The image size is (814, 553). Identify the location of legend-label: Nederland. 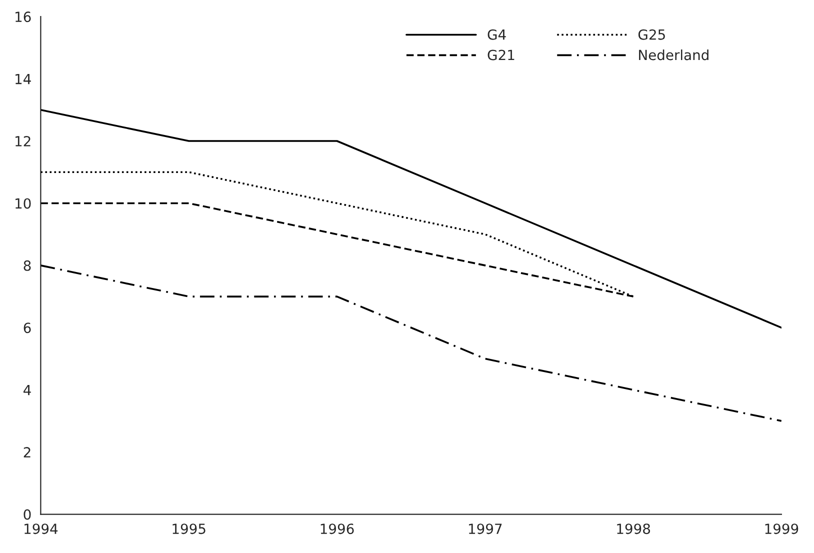
(673, 54).